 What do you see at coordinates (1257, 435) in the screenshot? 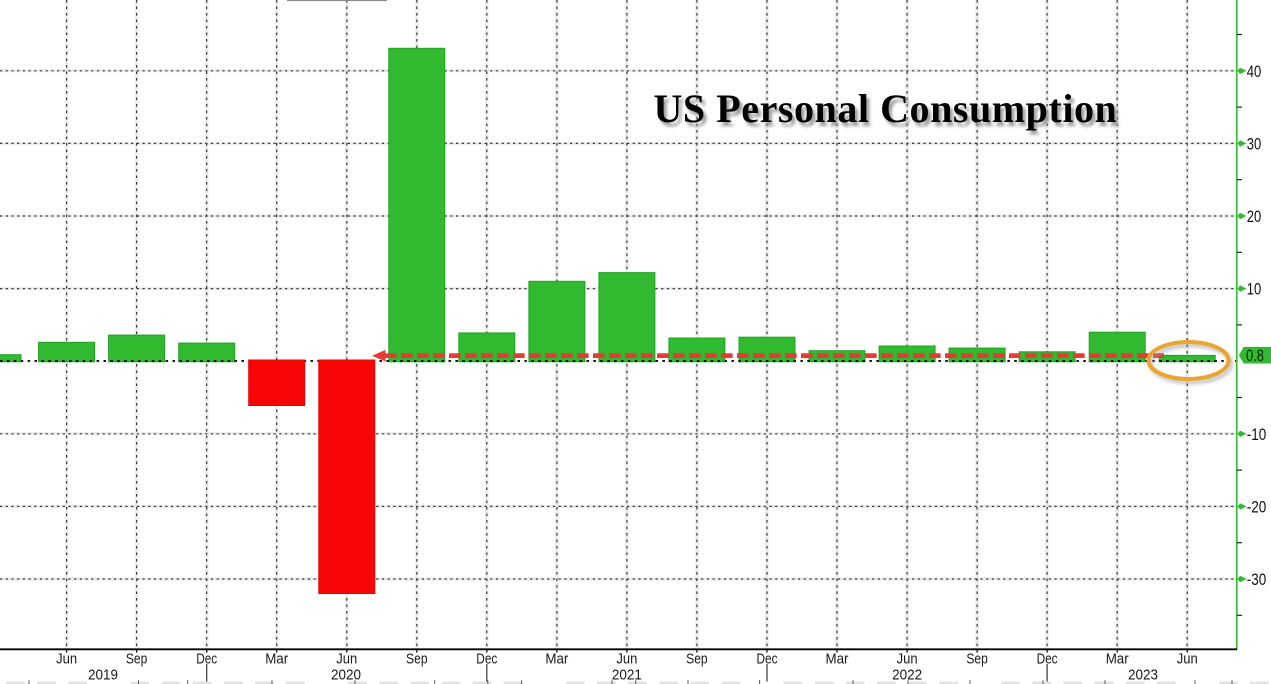
I see `svg-text: -10` at bounding box center [1257, 435].